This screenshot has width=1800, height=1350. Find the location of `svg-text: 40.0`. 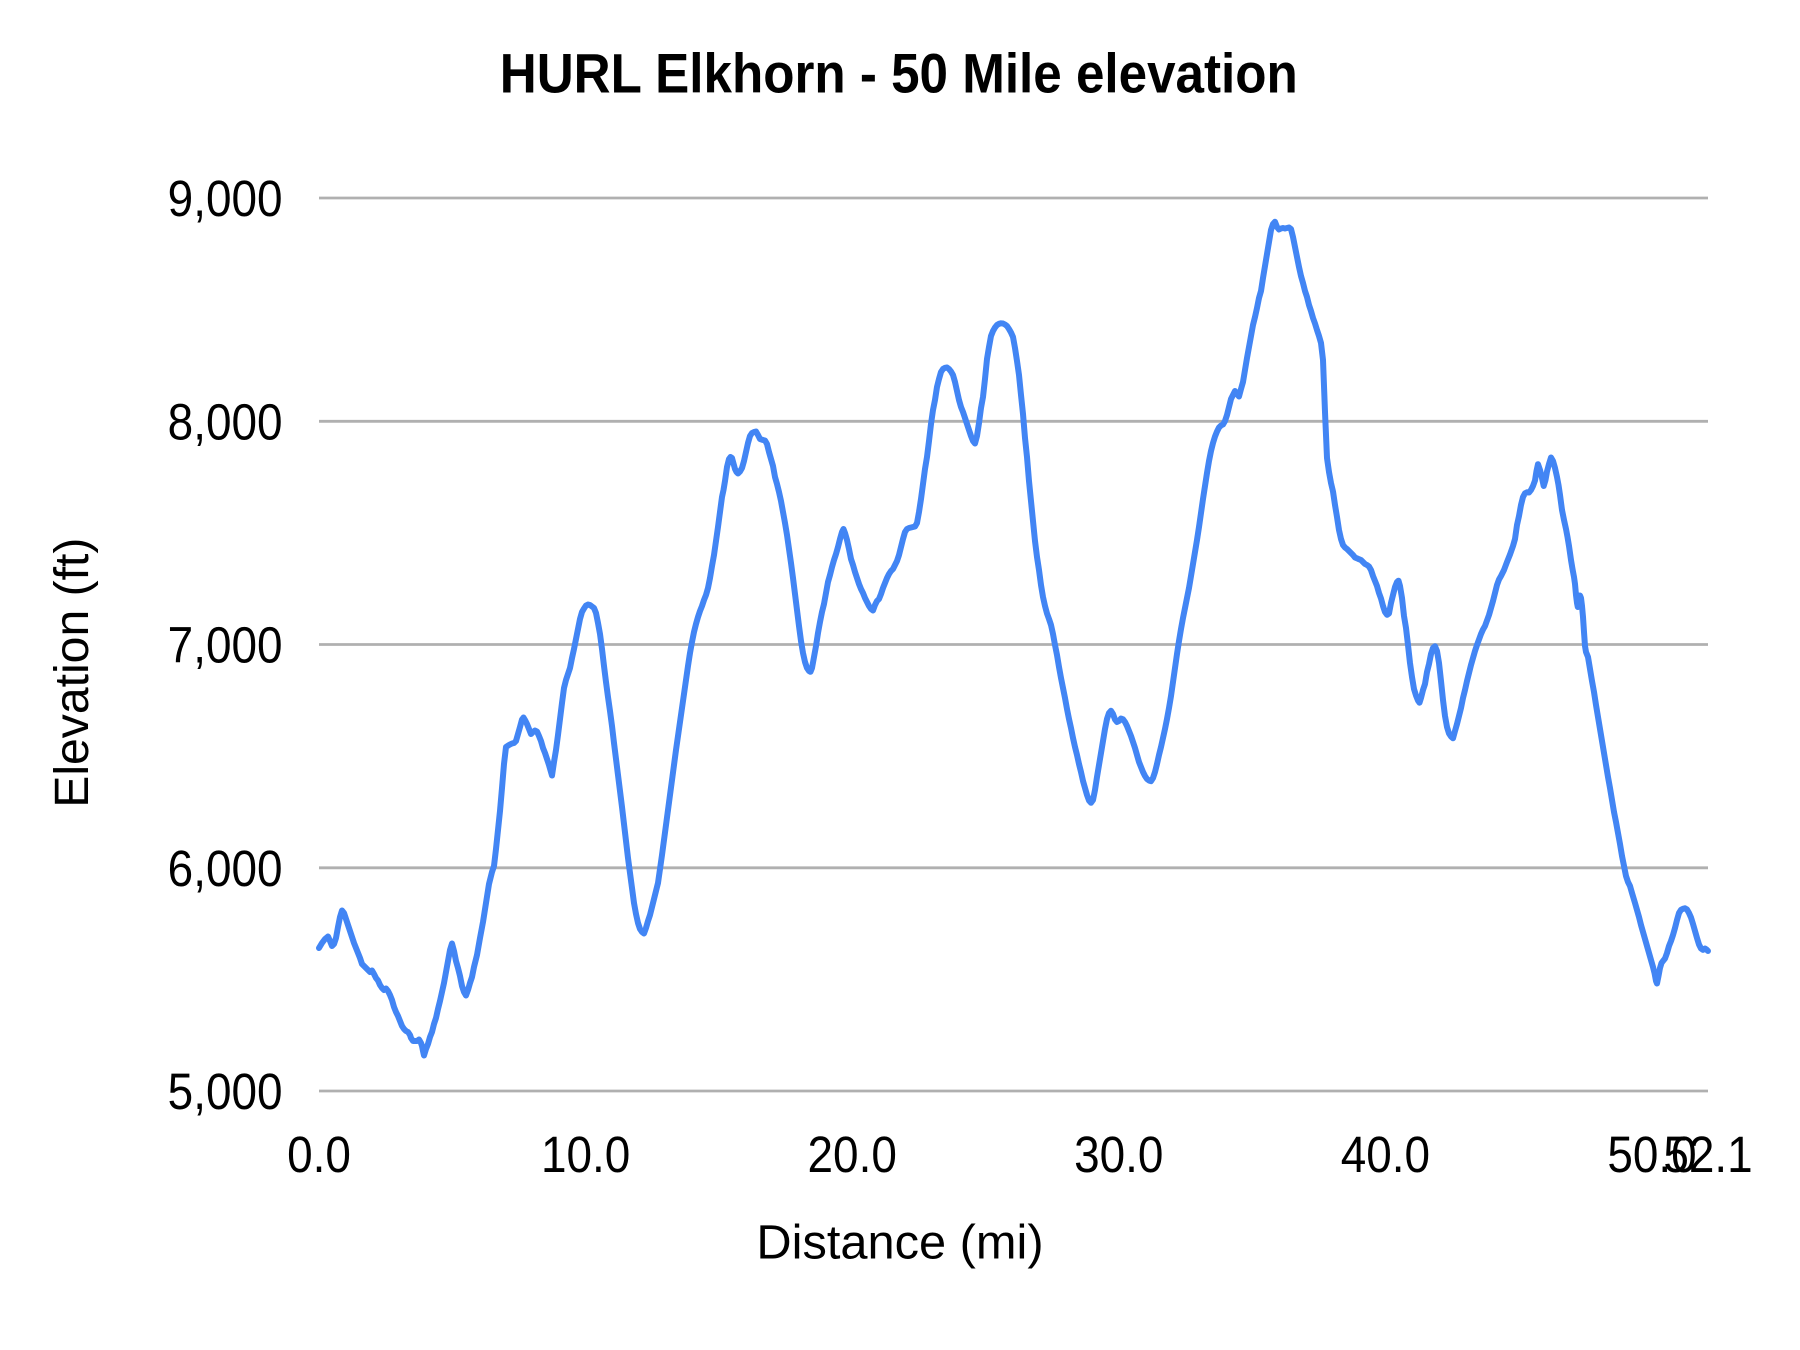

svg-text: 40.0 is located at coordinates (1385, 1155).